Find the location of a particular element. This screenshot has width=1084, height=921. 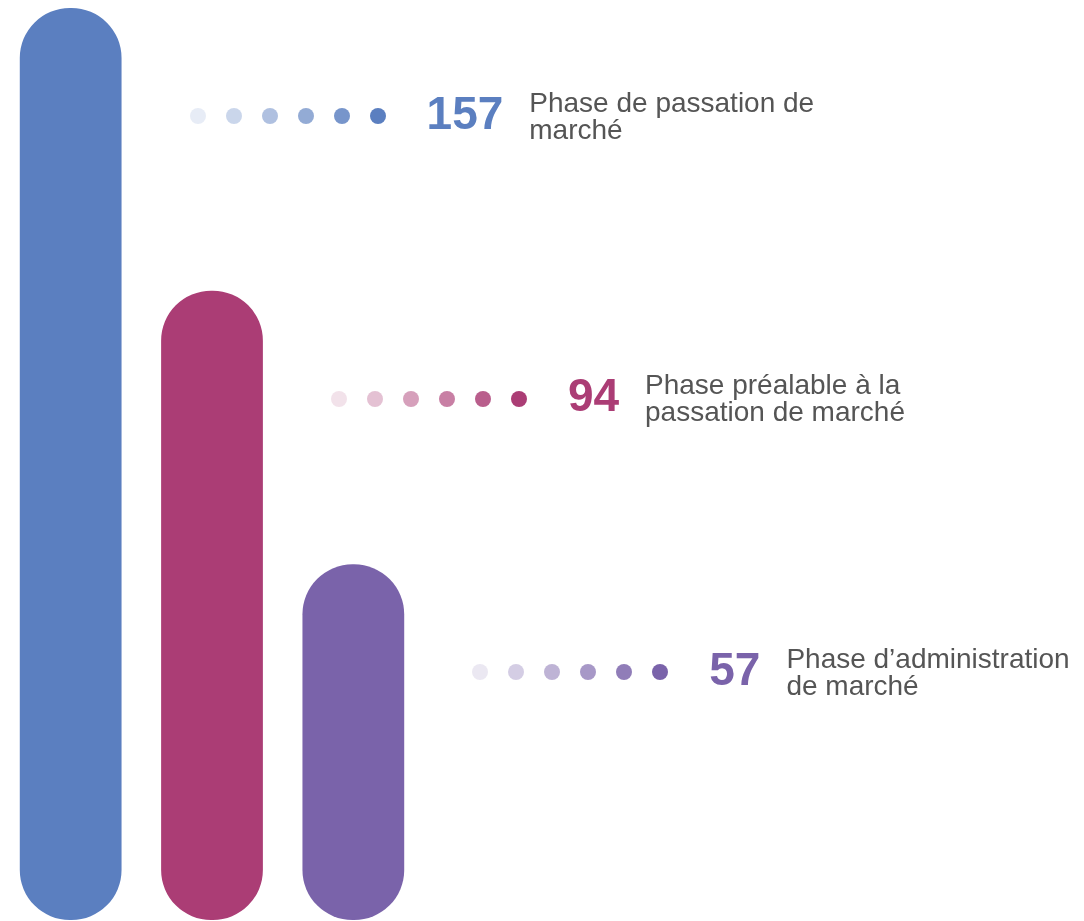

text: 57 is located at coordinates (735, 669).